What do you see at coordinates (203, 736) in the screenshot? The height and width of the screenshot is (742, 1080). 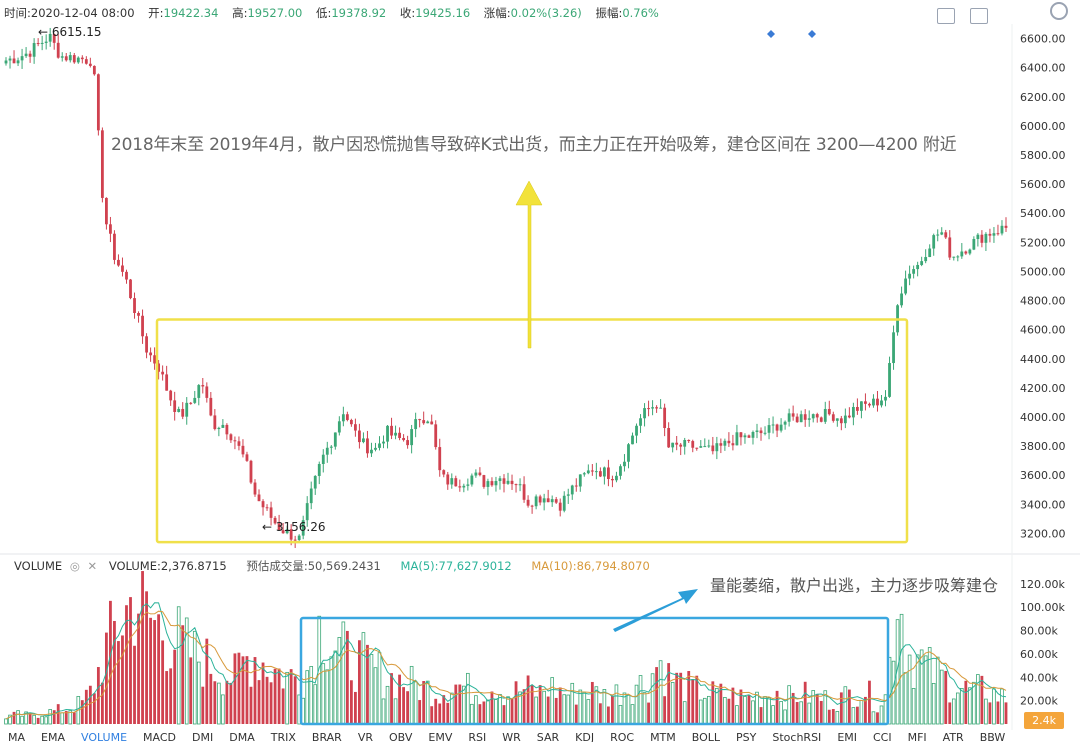 I see `indicator-tab-dmi: DMI` at bounding box center [203, 736].